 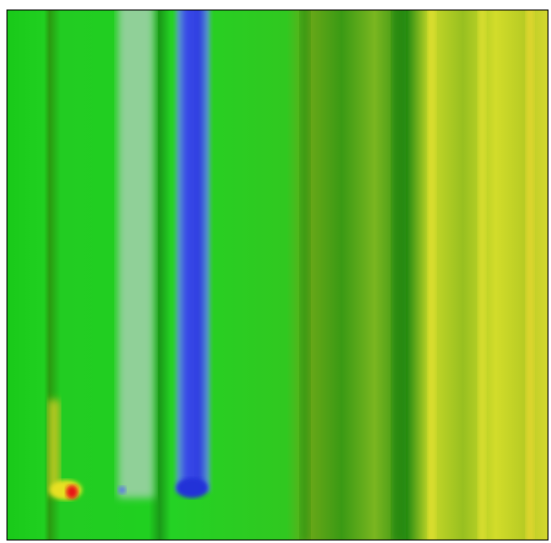 What do you see at coordinates (136, 254) in the screenshot?
I see `pale-stripe` at bounding box center [136, 254].